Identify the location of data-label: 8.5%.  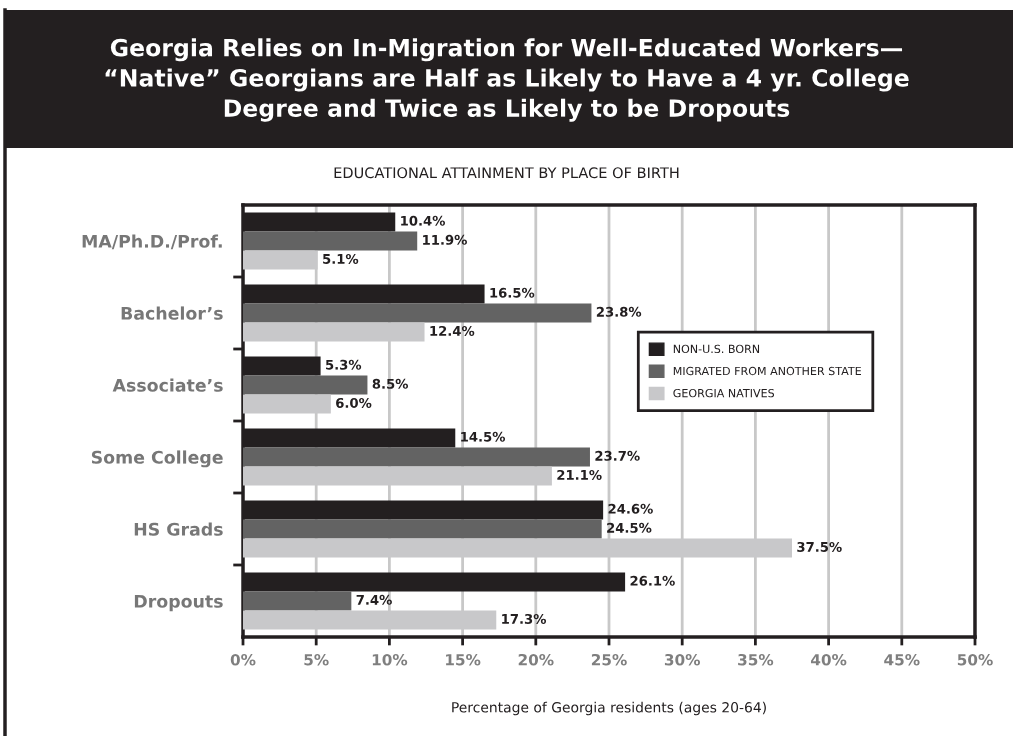
(390, 383).